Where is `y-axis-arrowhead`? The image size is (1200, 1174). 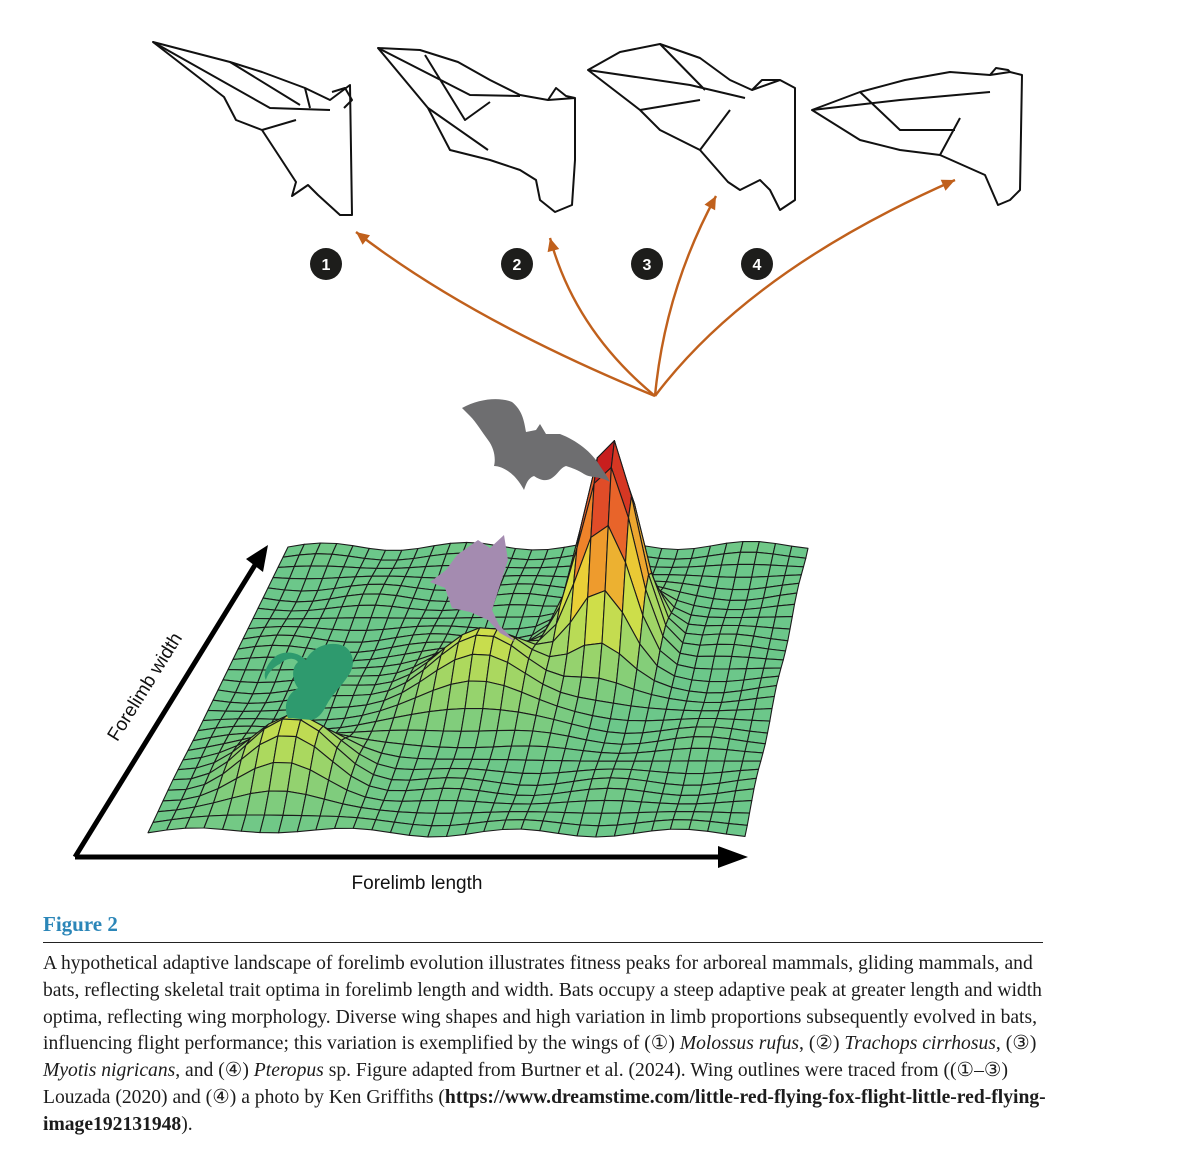
y-axis-arrowhead is located at coordinates (257, 558).